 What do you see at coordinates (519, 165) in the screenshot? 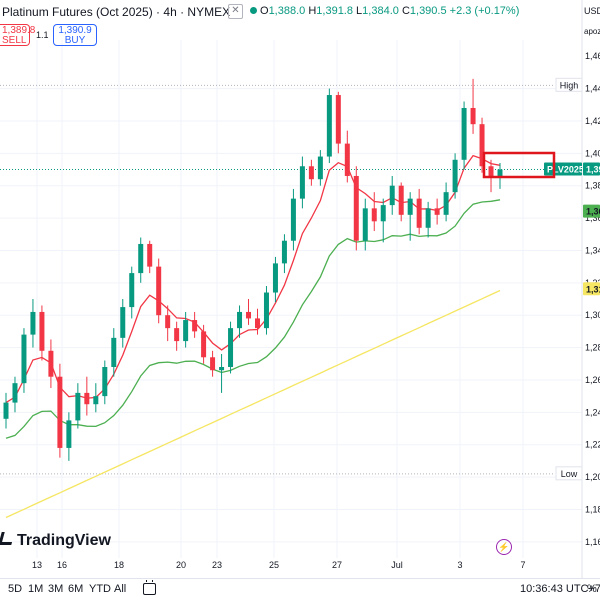
I see `annotation-rectangle` at bounding box center [519, 165].